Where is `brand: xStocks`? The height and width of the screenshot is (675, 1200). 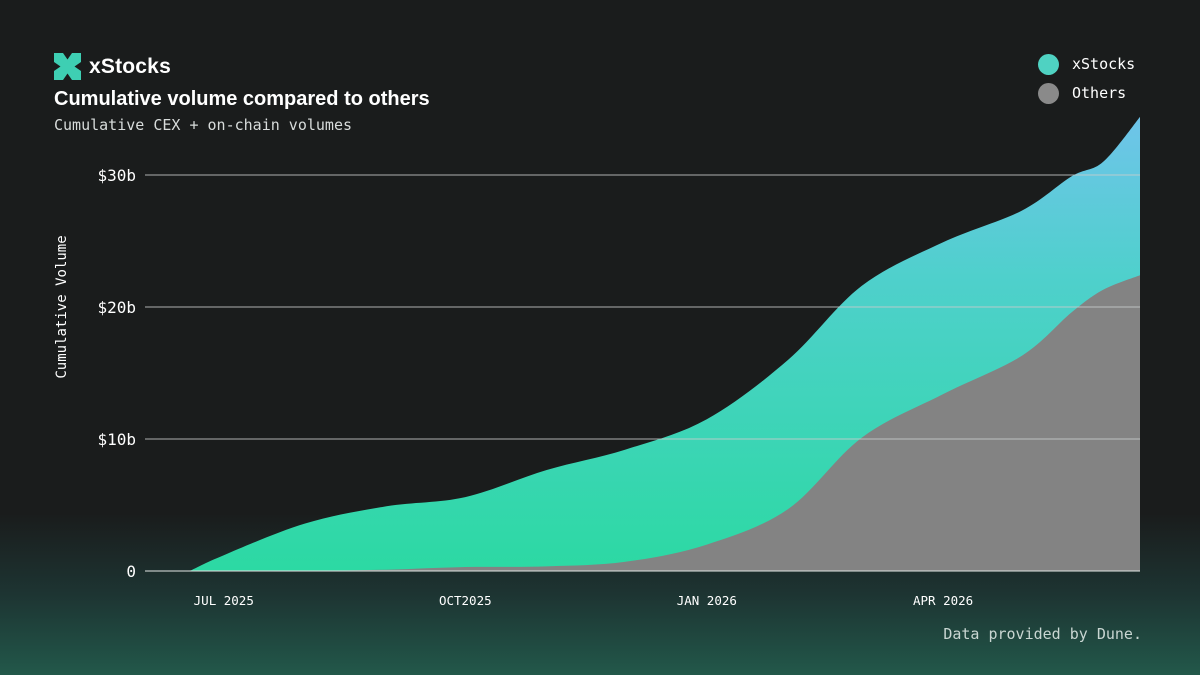 brand: xStocks is located at coordinates (112, 66).